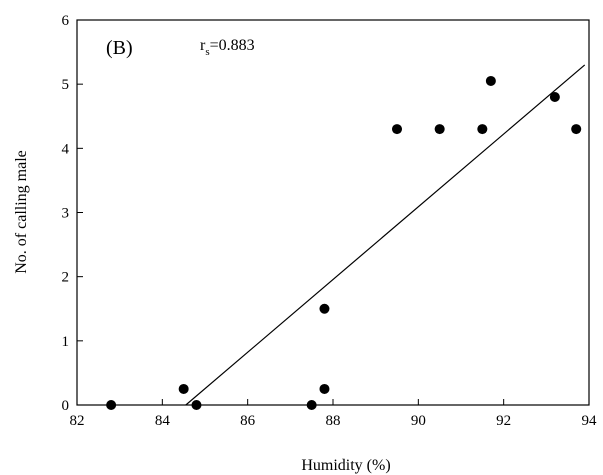 This screenshot has width=603, height=475. Describe the element at coordinates (503, 421) in the screenshot. I see `x-tick-label: 92` at that location.